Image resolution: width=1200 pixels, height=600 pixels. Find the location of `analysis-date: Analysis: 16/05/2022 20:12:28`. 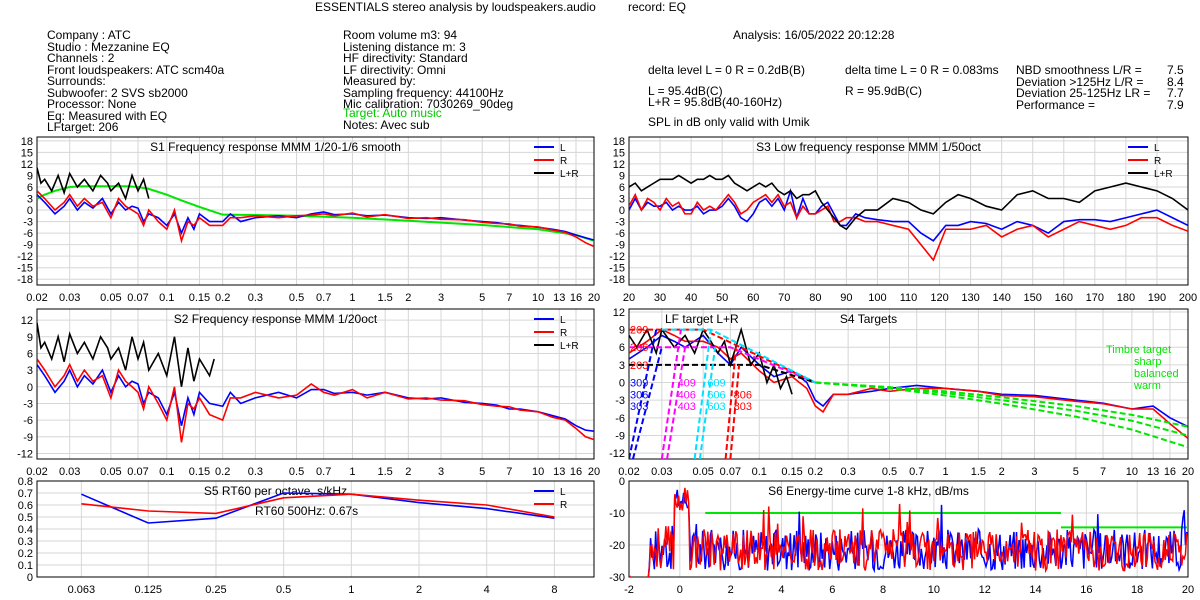

analysis-date: Analysis: 16/05/2022 20:12:28 is located at coordinates (814, 35).